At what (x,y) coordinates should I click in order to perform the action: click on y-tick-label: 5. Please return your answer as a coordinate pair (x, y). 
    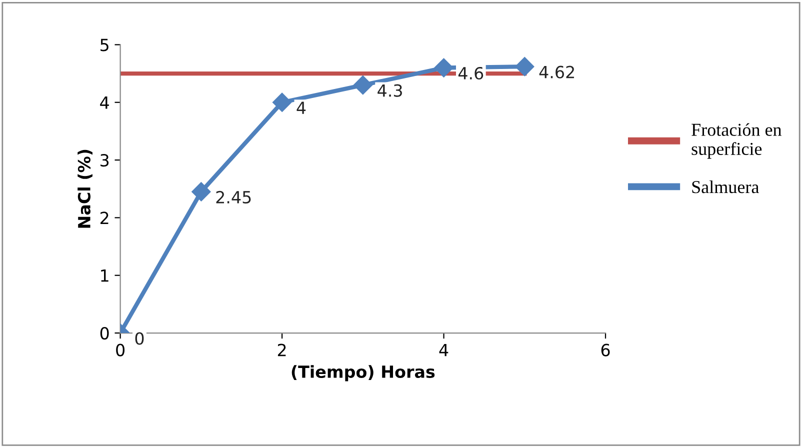
    Looking at the image, I should click on (104, 45).